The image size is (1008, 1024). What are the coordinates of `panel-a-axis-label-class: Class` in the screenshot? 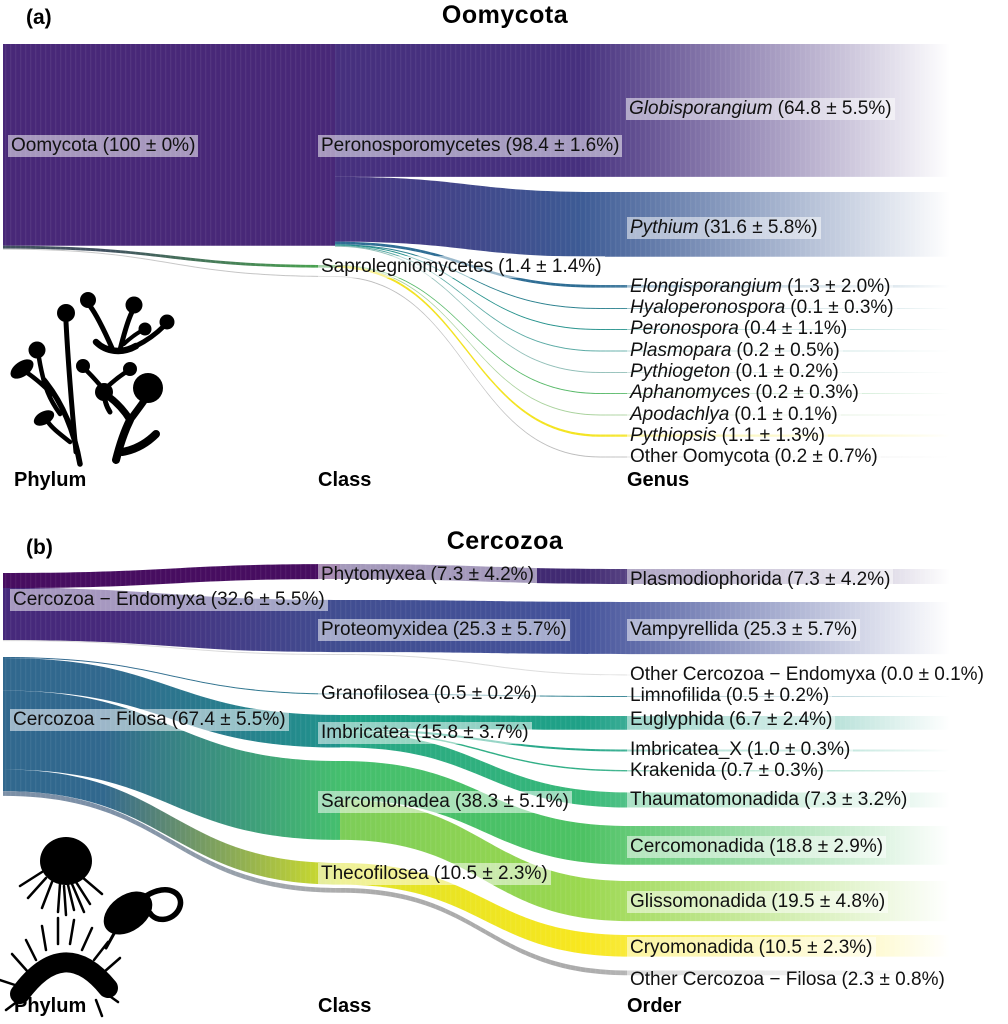 It's located at (345, 480).